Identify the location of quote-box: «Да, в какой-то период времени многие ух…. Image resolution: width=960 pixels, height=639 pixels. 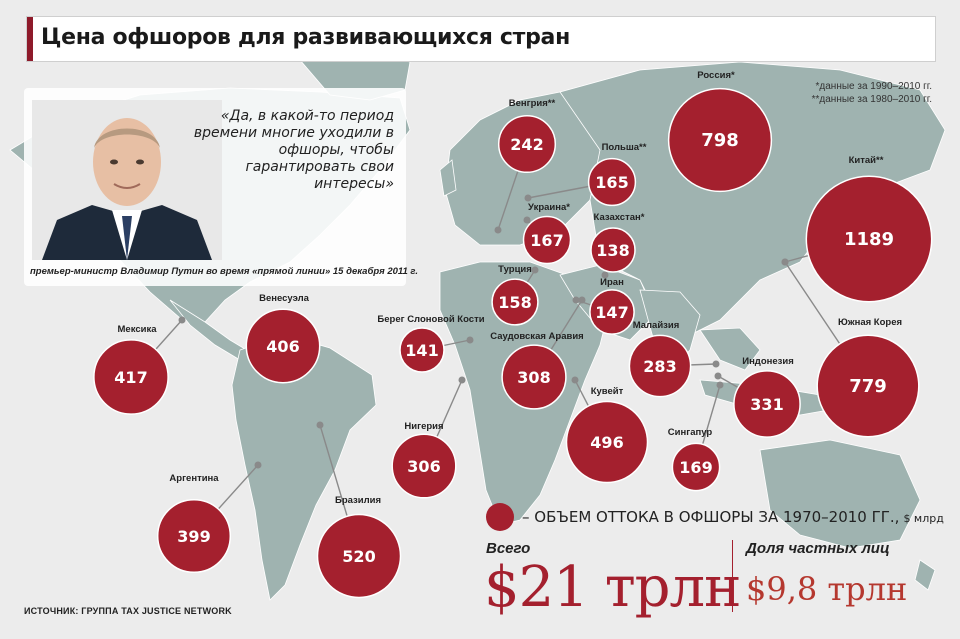
(221, 187).